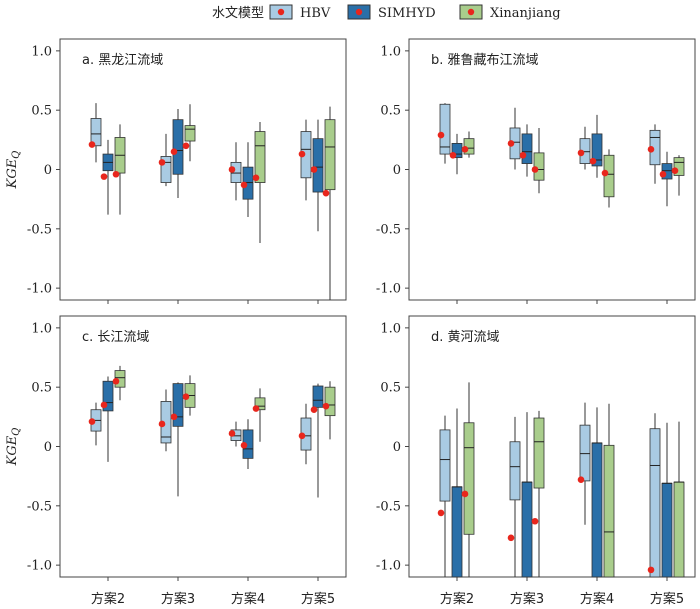 This screenshot has height=609, width=700. What do you see at coordinates (315, 13) in the screenshot?
I see `legend-label: HBV` at bounding box center [315, 13].